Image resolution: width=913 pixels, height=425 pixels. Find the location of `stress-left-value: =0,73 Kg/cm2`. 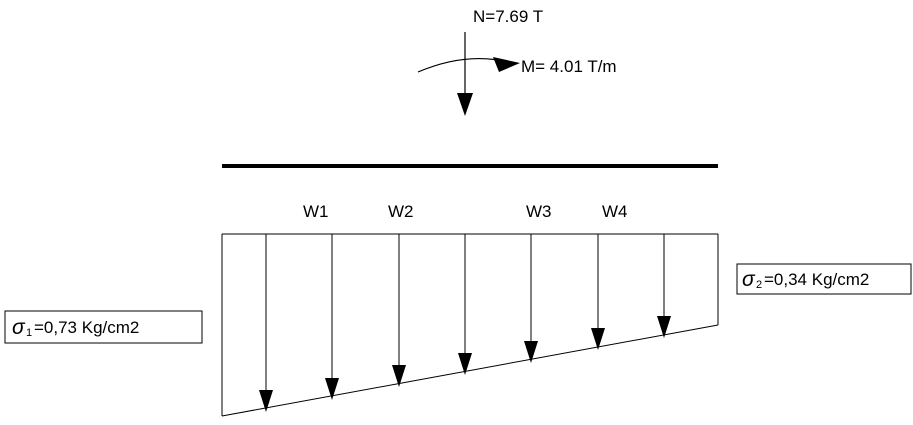

stress-left-value: =0,73 Kg/cm2 is located at coordinates (86, 327).